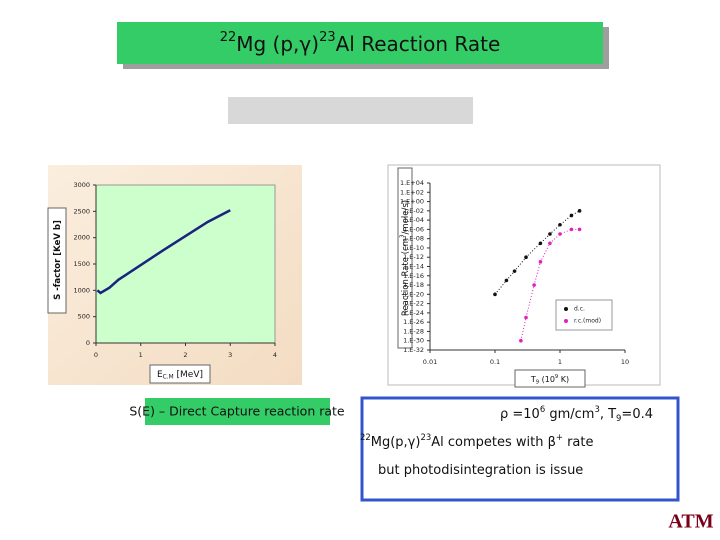 This screenshot has width=720, height=540. What do you see at coordinates (412, 192) in the screenshot?
I see `y-tick-label: 1.E+02` at bounding box center [412, 192].